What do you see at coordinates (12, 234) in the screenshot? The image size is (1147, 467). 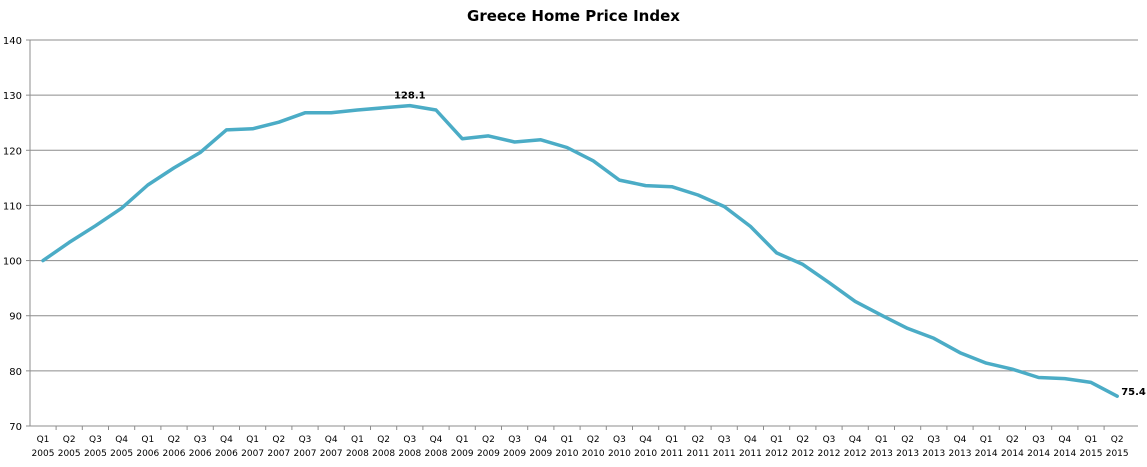 I see `y-tick-labels: 70 80 90 100 110 120 130 140` at bounding box center [12, 234].